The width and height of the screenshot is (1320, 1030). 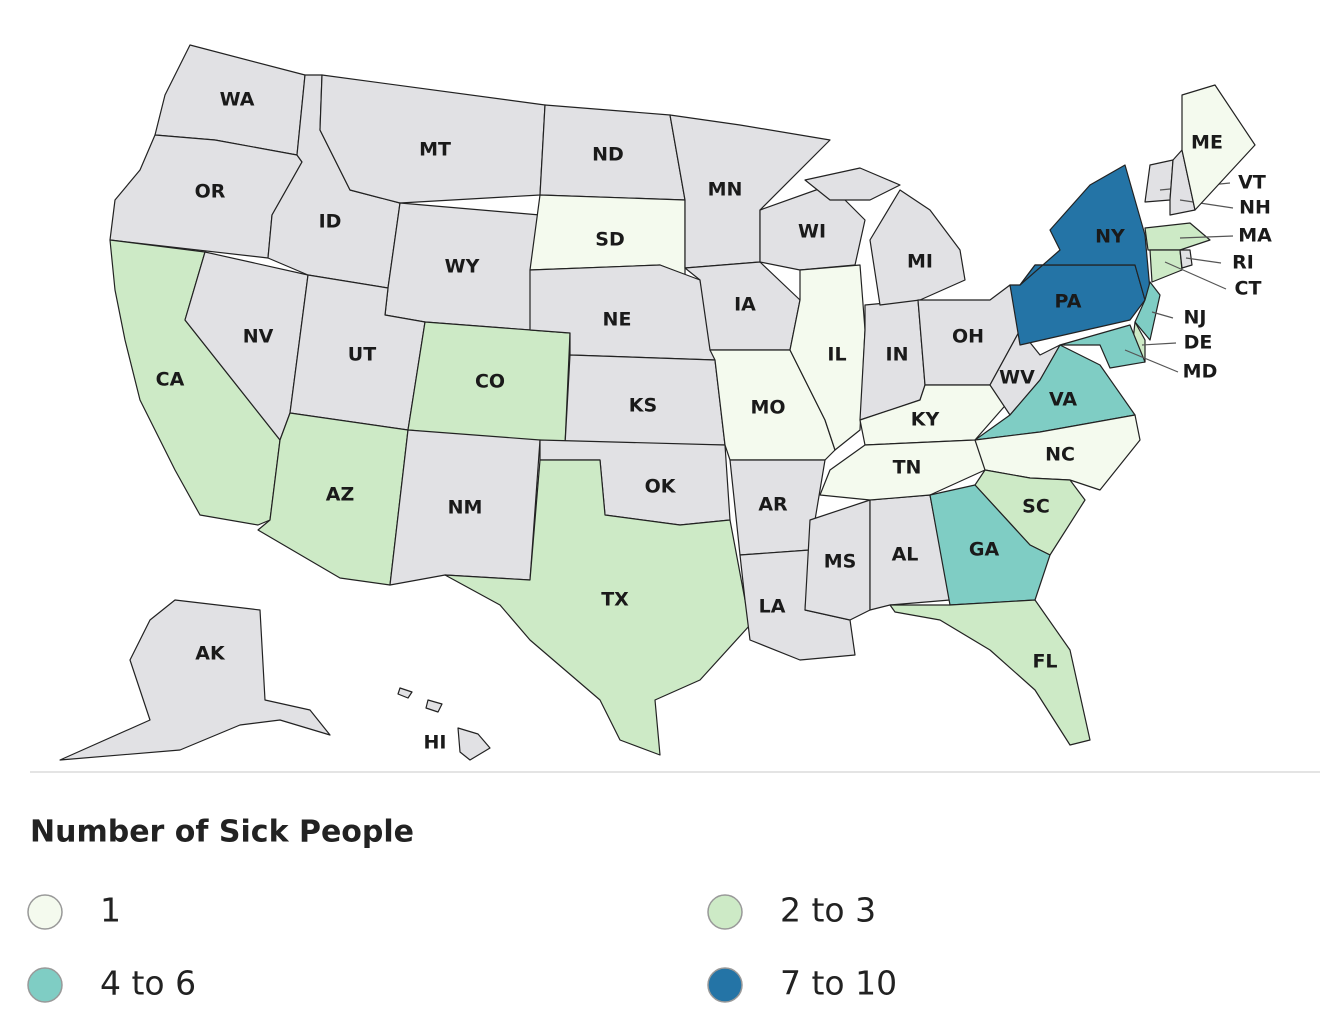 What do you see at coordinates (643, 406) in the screenshot?
I see `state-label: KS` at bounding box center [643, 406].